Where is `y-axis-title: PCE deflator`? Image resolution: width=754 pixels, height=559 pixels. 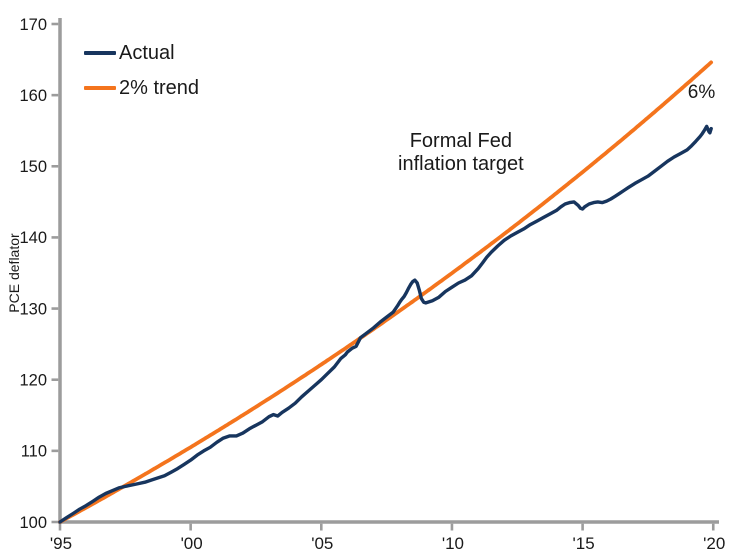
y-axis-title: PCE deflator is located at coordinates (14, 273).